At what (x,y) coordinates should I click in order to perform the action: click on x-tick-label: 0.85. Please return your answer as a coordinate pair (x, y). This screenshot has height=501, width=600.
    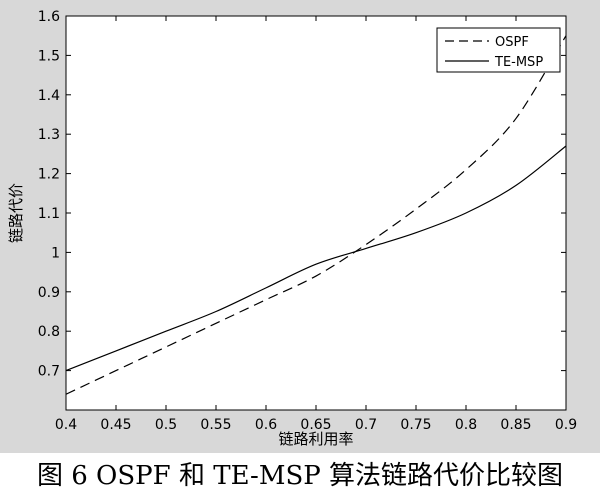
    Looking at the image, I should click on (515, 425).